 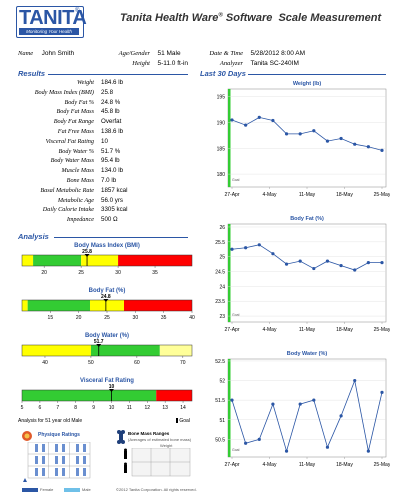 What do you see at coordinates (129, 408) in the screenshot?
I see `bar-tick-label: 11` at bounding box center [129, 408].